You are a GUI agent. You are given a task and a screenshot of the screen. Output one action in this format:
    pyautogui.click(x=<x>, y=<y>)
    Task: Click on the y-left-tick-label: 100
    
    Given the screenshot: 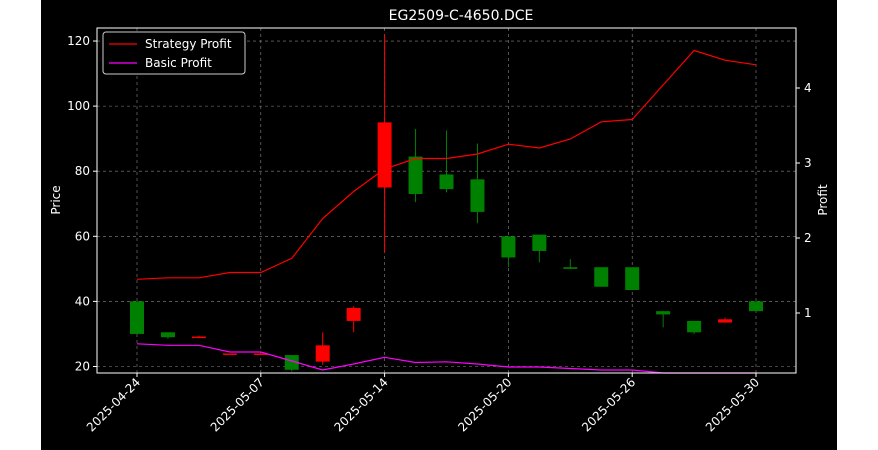 What is the action you would take?
    pyautogui.click(x=78, y=106)
    